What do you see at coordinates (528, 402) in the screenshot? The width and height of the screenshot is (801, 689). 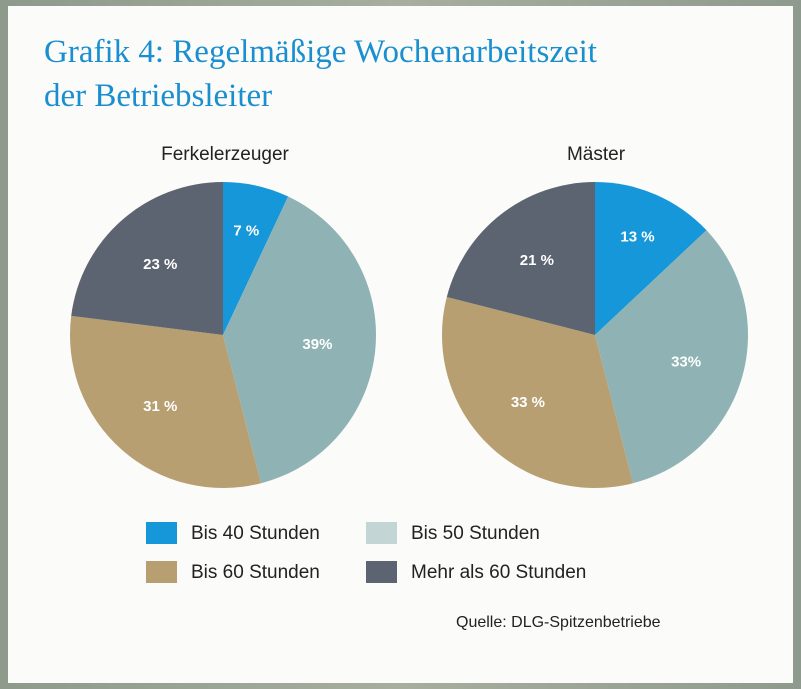 I see `pie-slice-label: 33 %` at bounding box center [528, 402].